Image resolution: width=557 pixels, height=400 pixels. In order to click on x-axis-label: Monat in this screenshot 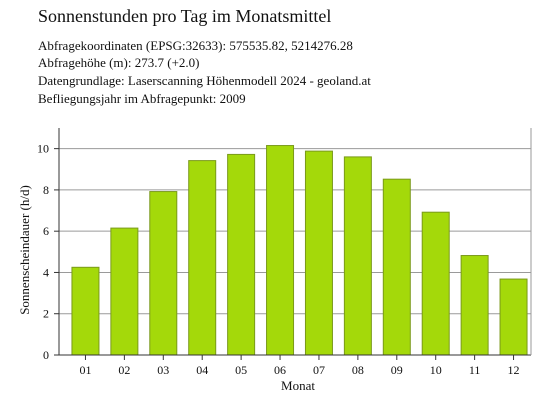, I will do `click(298, 385)`.